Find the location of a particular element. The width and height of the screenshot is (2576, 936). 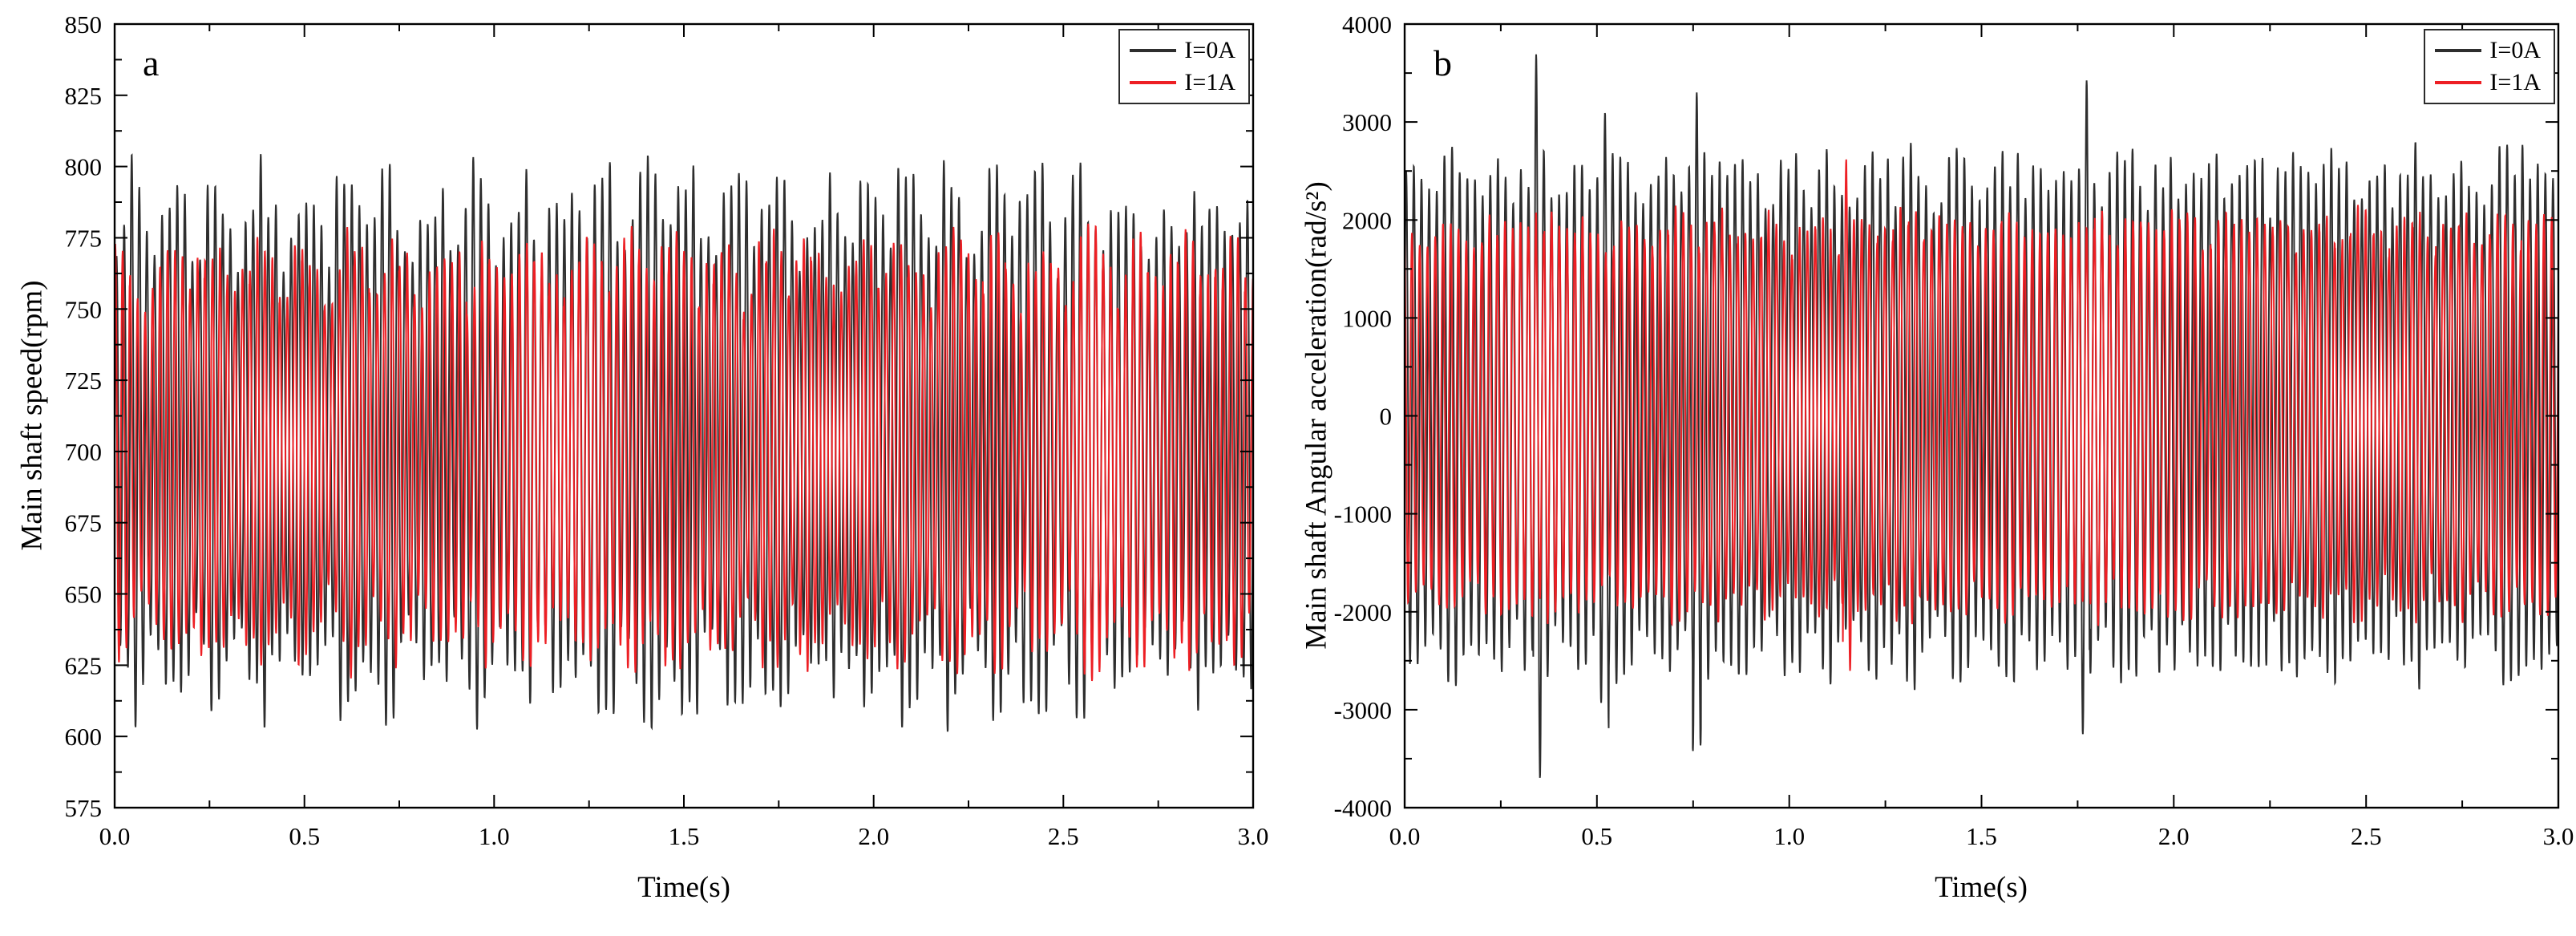

y-tick-label: -4000 is located at coordinates (1363, 808).